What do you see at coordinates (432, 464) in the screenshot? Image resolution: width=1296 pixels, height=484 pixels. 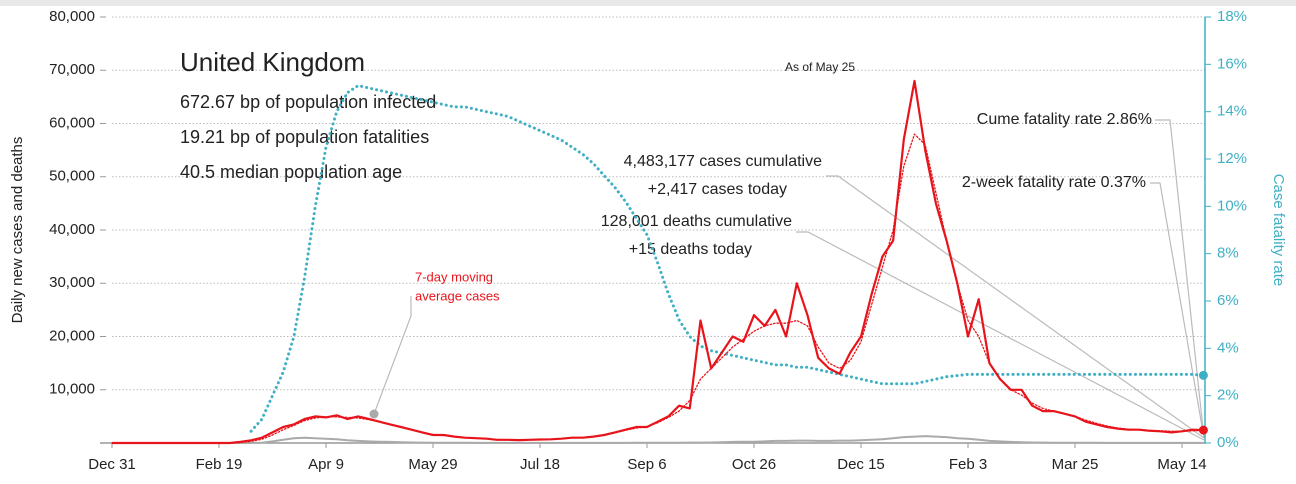 I see `x-tick-label: May 29` at bounding box center [432, 464].